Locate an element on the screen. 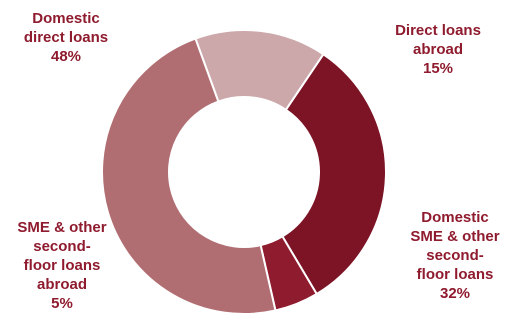 The image size is (512, 326). slice-label-domestic-sme-other-second-floor-loans: Domestic SME & other second-floor loans 32% is located at coordinates (454, 255).